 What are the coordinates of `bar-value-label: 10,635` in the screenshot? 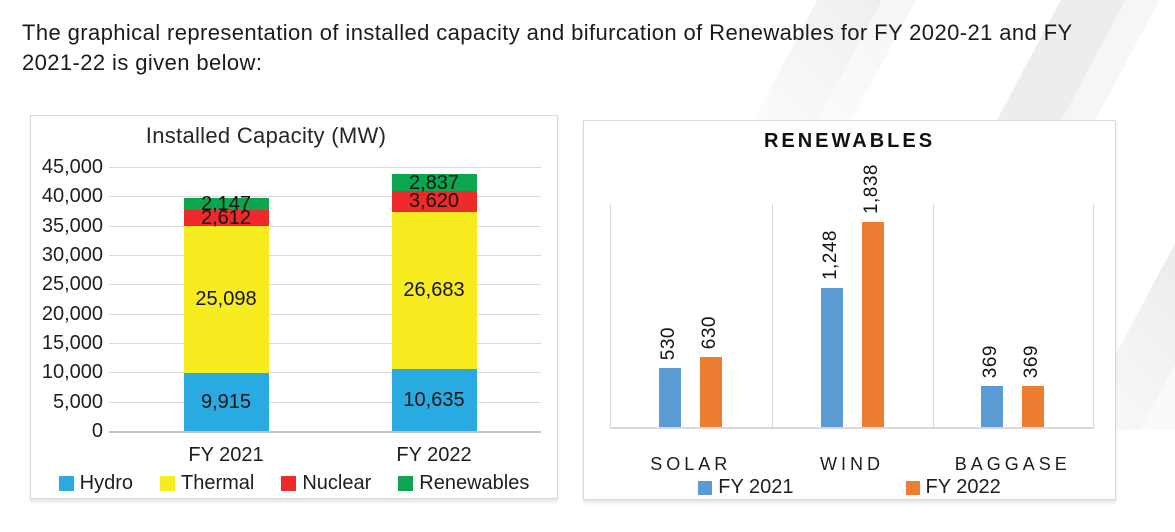 It's located at (434, 399).